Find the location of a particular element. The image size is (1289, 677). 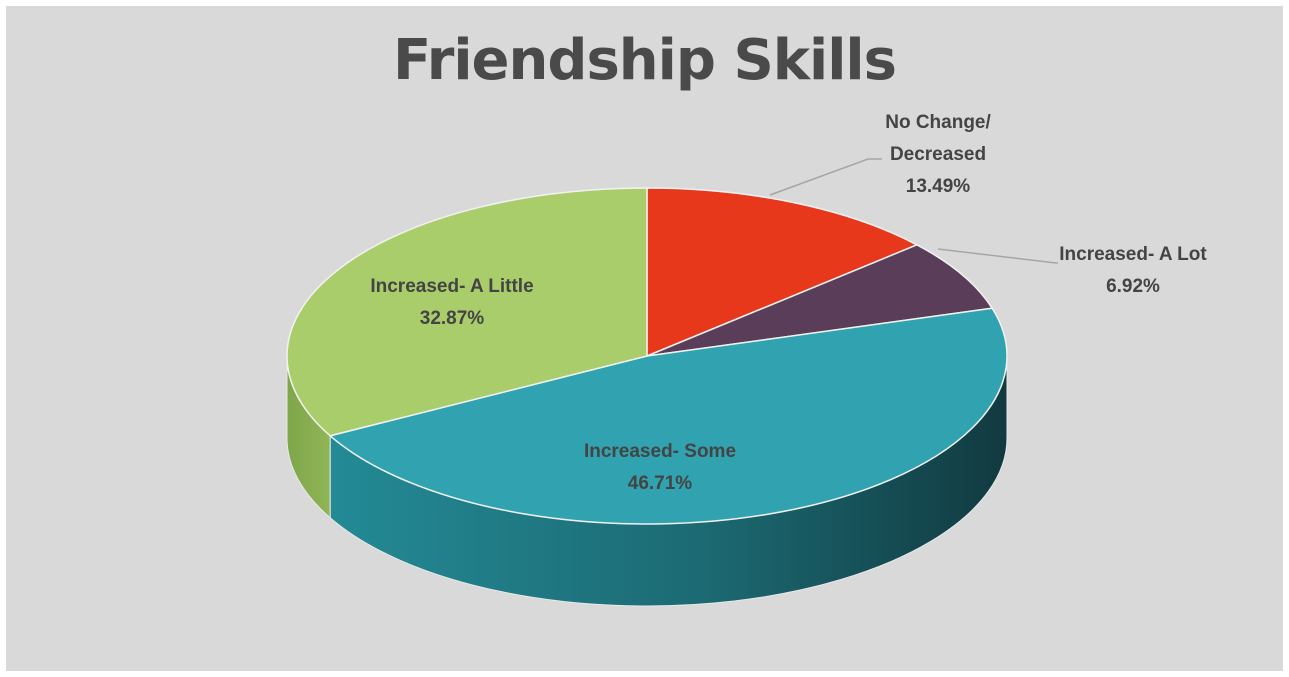

pie-slice-no-change-decreased is located at coordinates (782, 272).